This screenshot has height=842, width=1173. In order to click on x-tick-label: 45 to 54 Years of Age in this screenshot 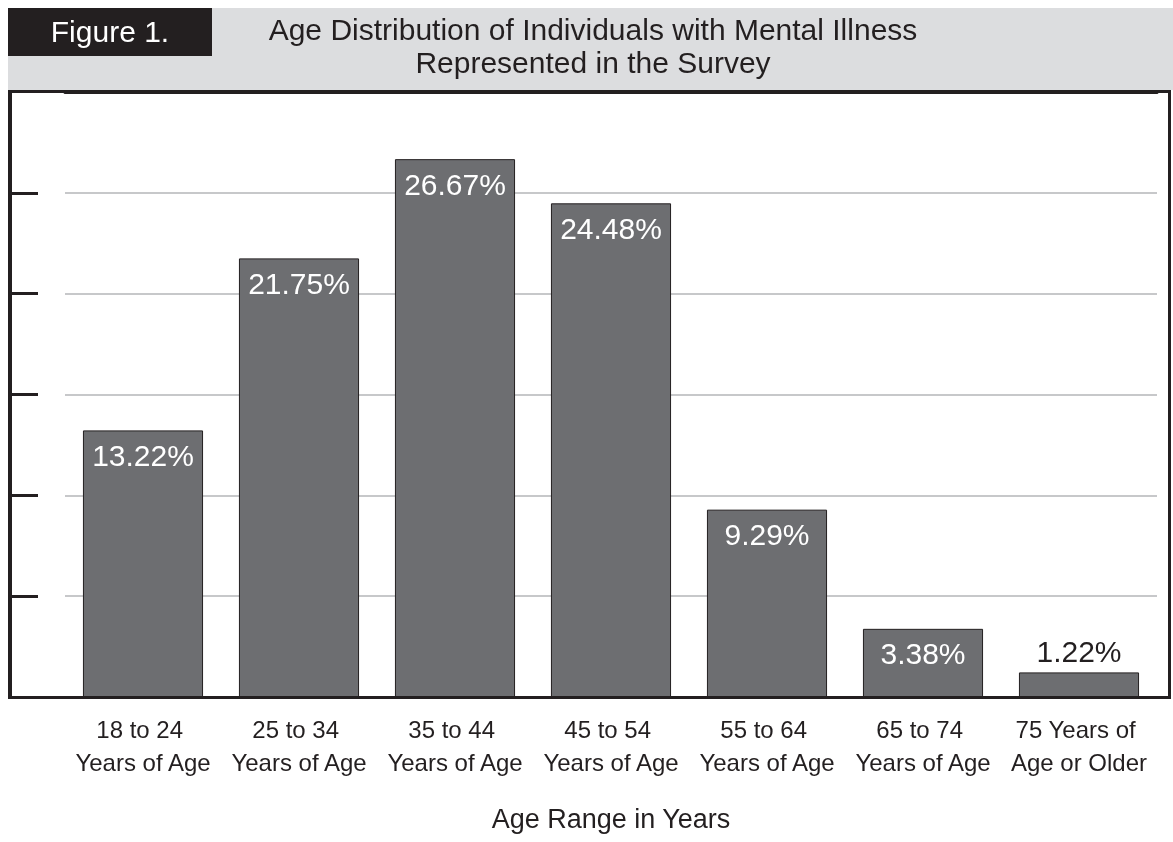, I will do `click(611, 746)`.